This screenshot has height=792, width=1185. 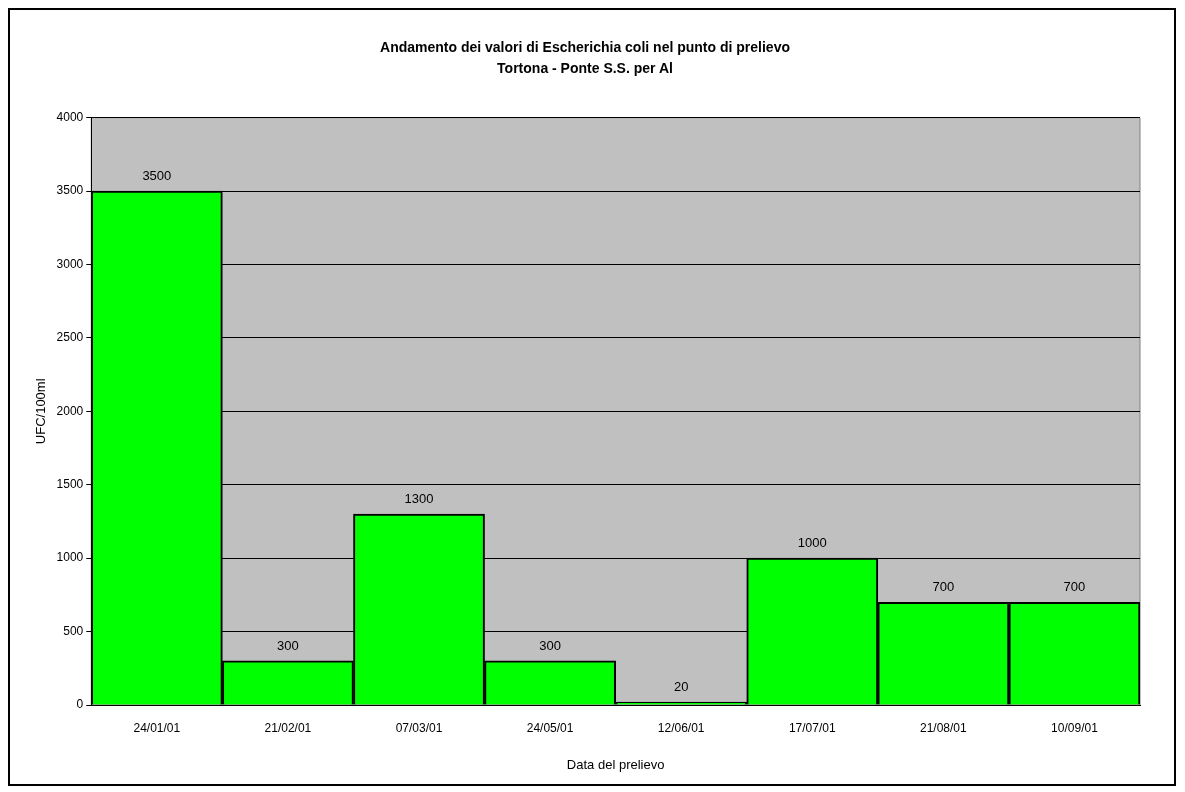 What do you see at coordinates (41, 411) in the screenshot?
I see `y-axis-title: UFC/100ml` at bounding box center [41, 411].